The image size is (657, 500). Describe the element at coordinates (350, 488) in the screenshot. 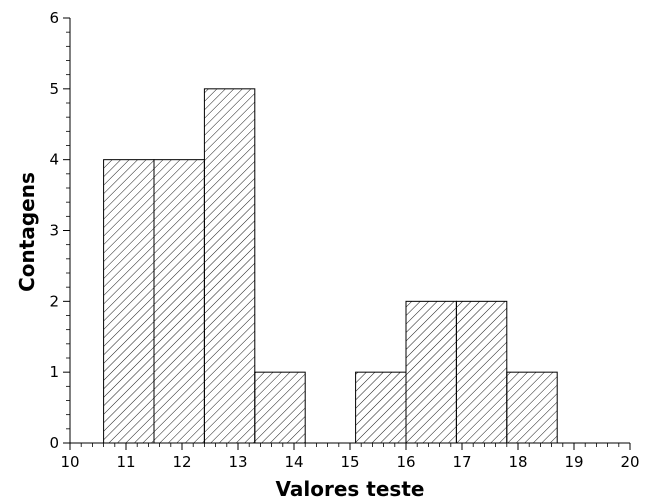

I see `x-axis-title: Valores teste` at that location.